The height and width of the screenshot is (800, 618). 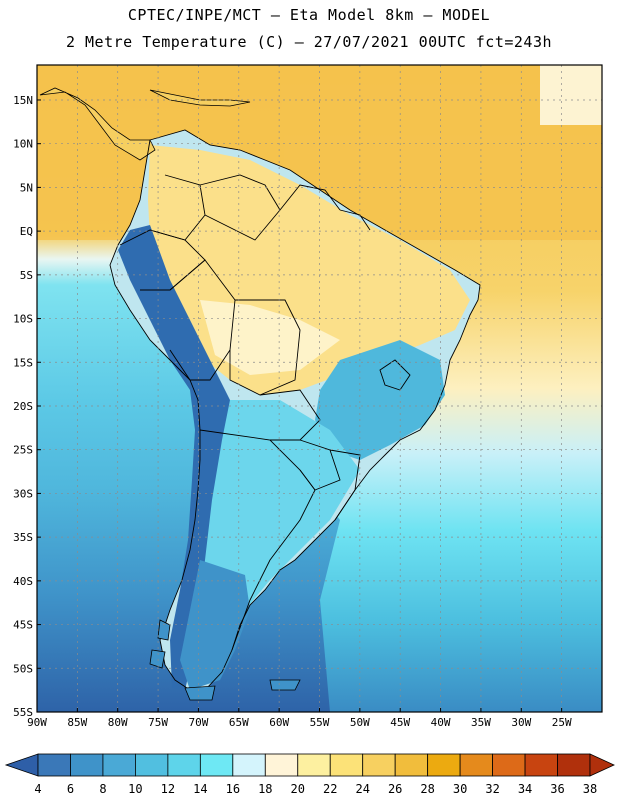 What do you see at coordinates (521, 722) in the screenshot?
I see `longitude-tick-label: 30W` at bounding box center [521, 722].